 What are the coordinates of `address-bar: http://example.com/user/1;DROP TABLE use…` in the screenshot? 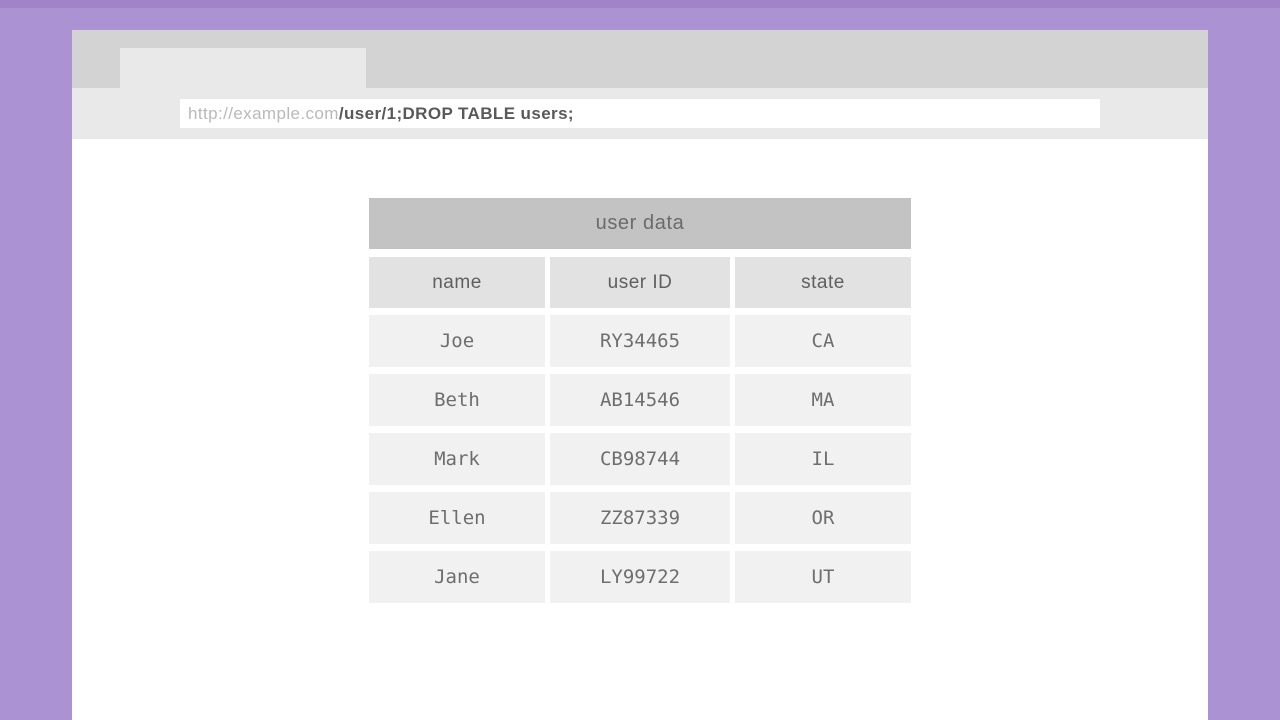 It's located at (640, 113).